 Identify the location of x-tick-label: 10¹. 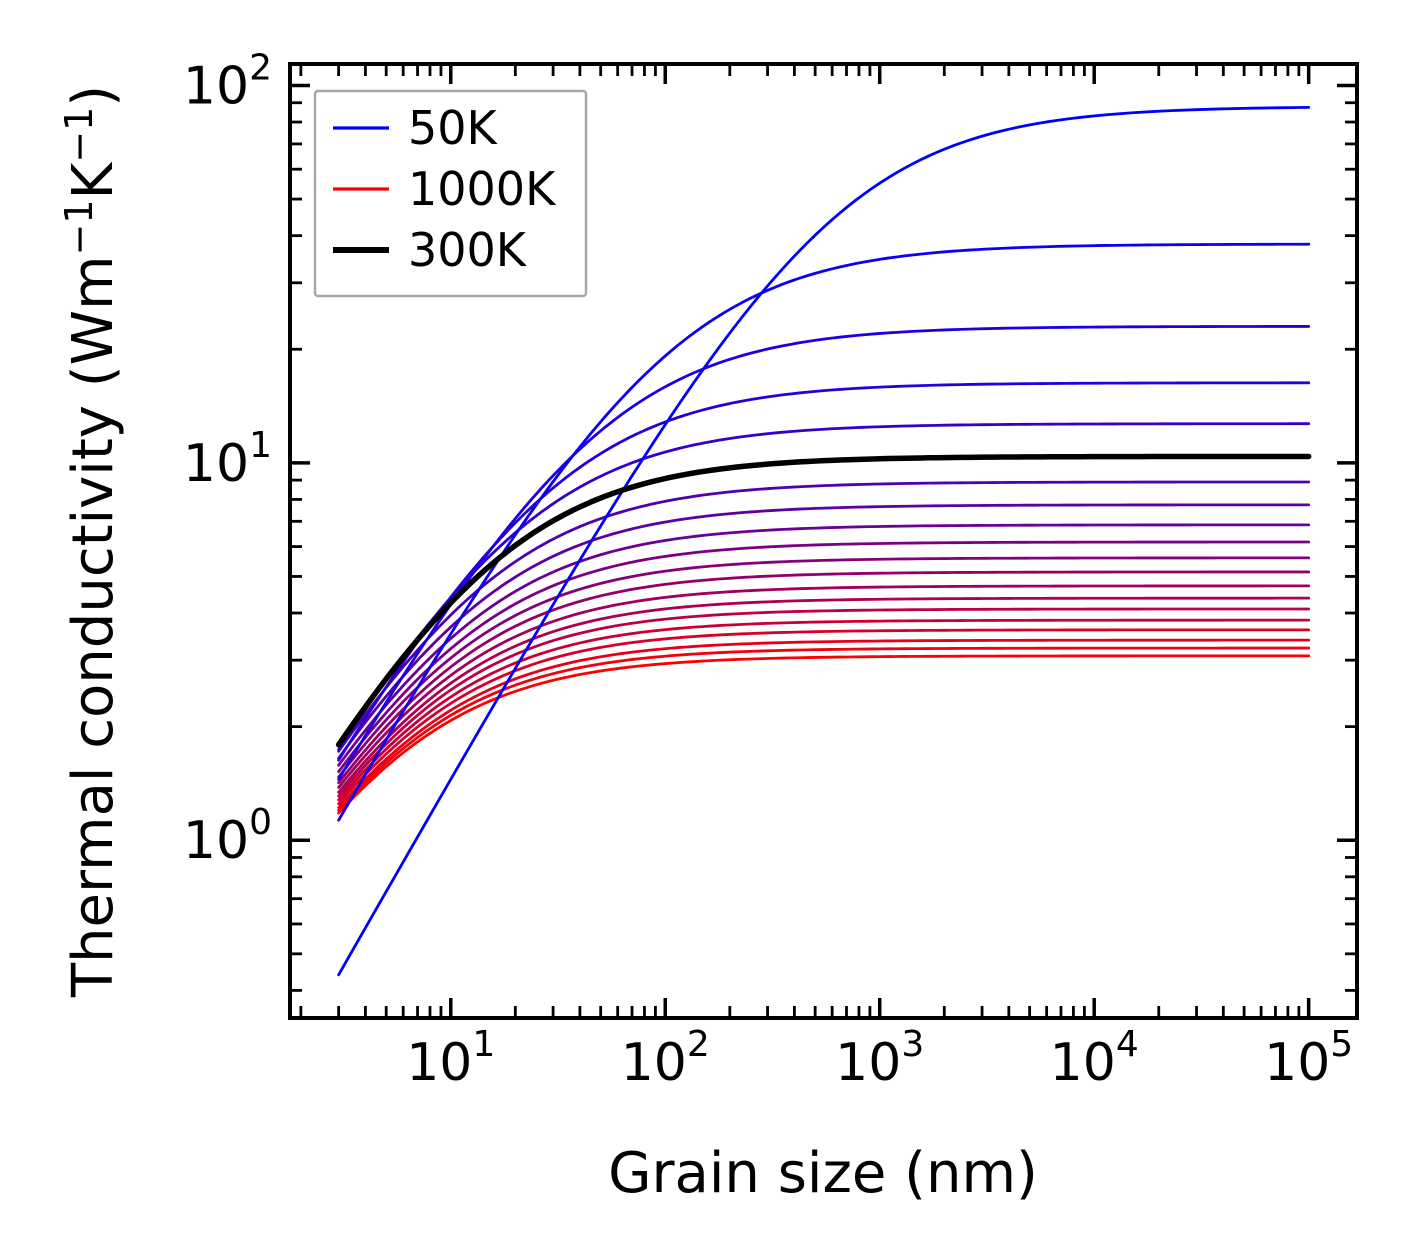
(450, 1058).